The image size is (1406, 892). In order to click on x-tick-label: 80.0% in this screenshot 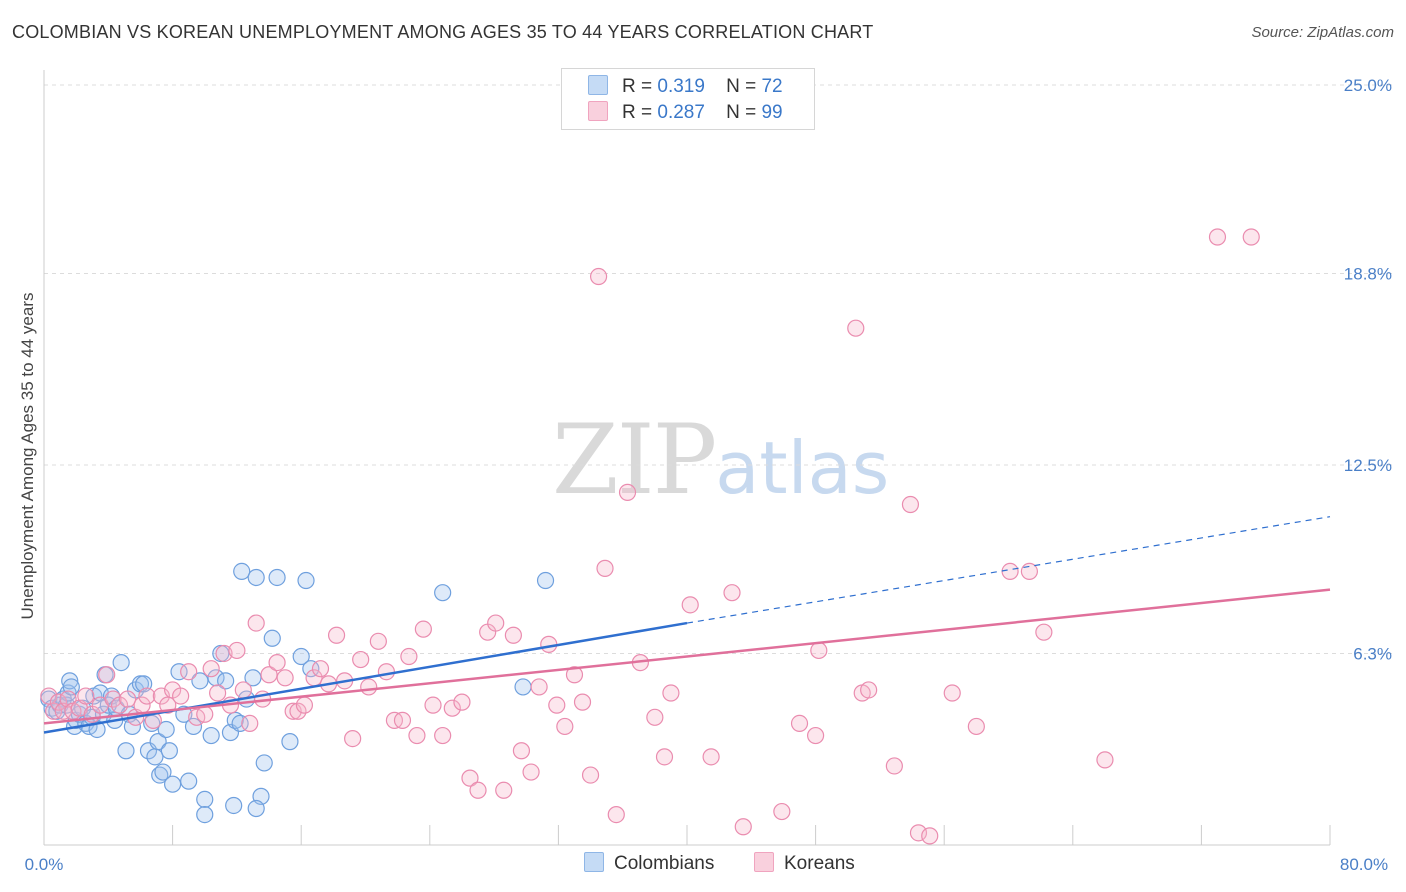, I will do `click(1364, 864)`.